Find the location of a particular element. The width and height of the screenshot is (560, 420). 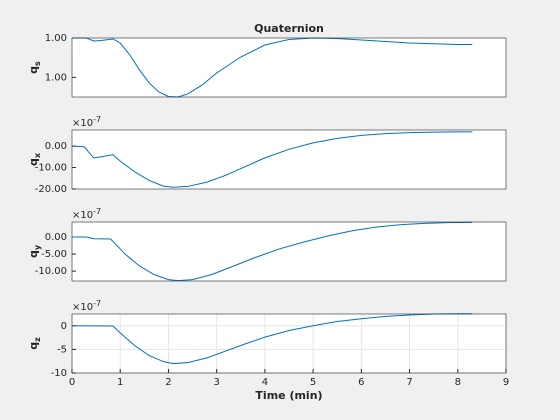

y-axis-label: qy is located at coordinates (34, 251).